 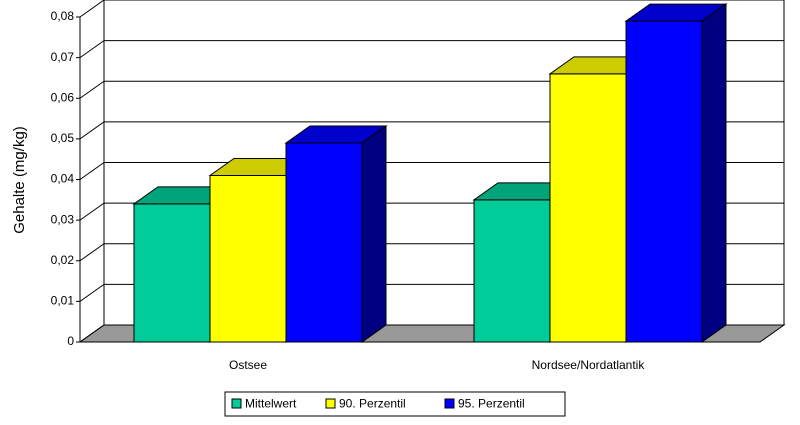 I want to click on x-tick-label: Nordsee/Nordatlantik, so click(x=589, y=365).